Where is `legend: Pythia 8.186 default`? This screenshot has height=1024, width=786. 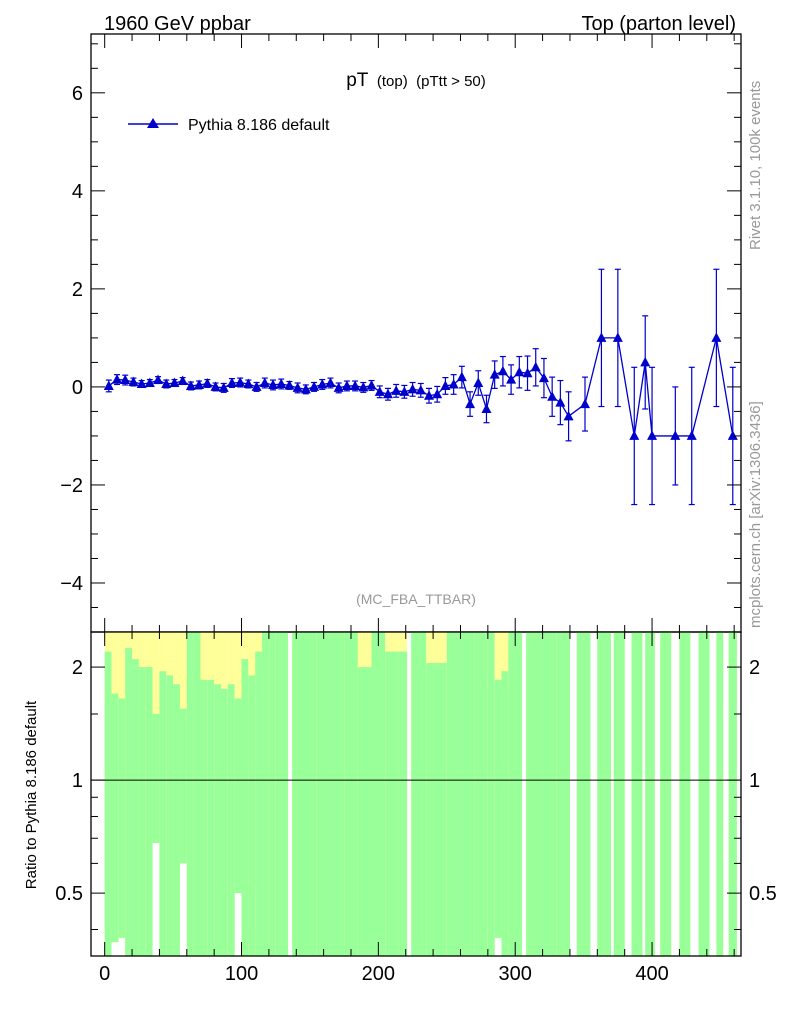 legend: Pythia 8.186 default is located at coordinates (229, 125).